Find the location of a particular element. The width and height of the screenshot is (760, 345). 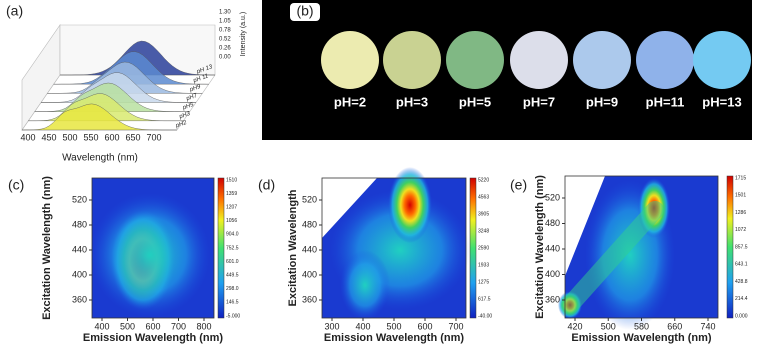

sample-label: pH=9 is located at coordinates (602, 101).